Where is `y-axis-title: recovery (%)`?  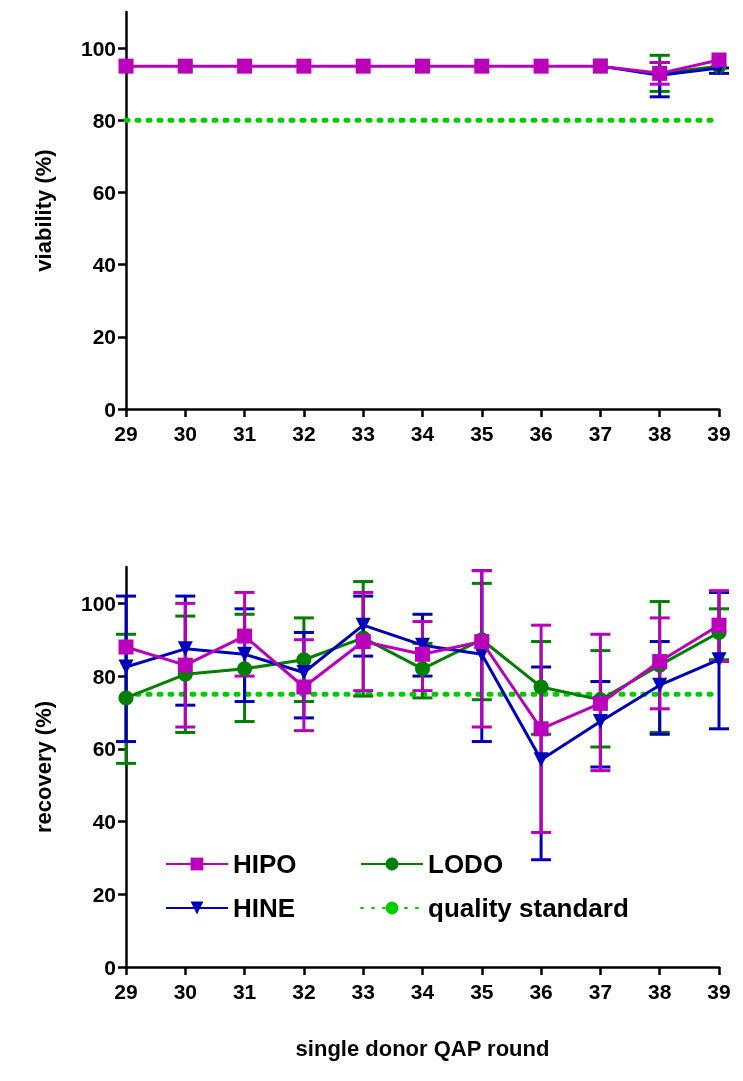
y-axis-title: recovery (%) is located at coordinates (43, 767).